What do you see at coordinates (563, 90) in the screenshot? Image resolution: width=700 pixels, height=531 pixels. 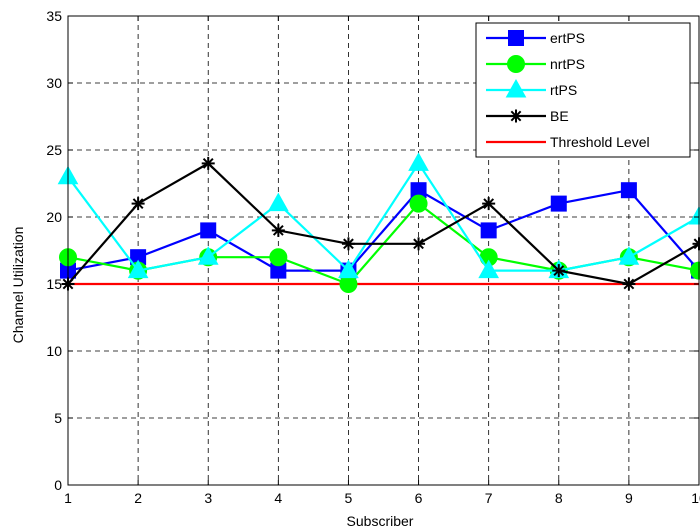 I see `legend-label: rtPS` at bounding box center [563, 90].